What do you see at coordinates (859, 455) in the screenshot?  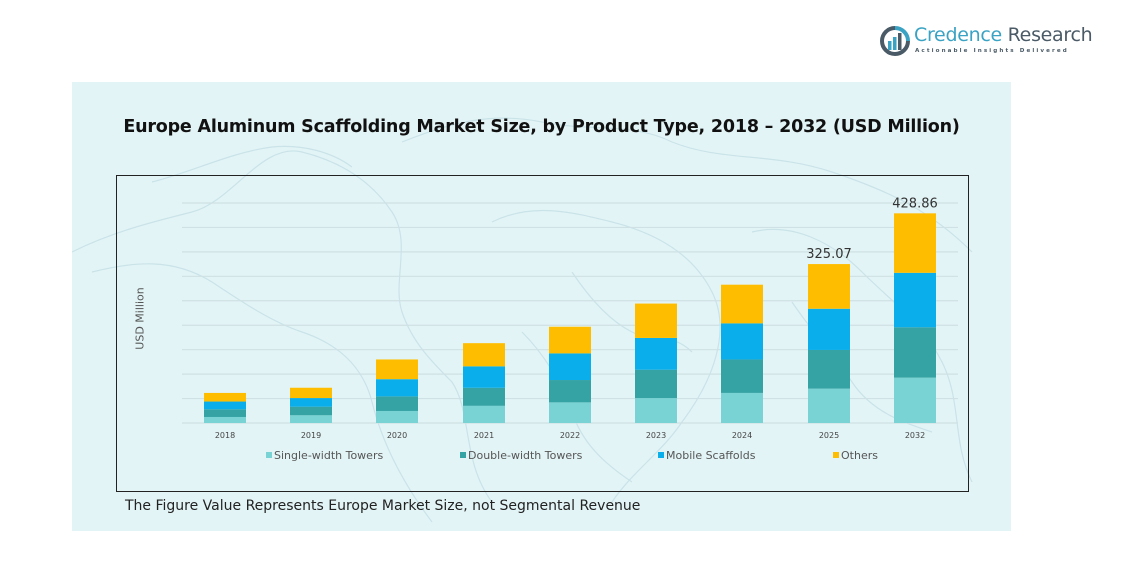 I see `legend-label-others: Others` at bounding box center [859, 455].